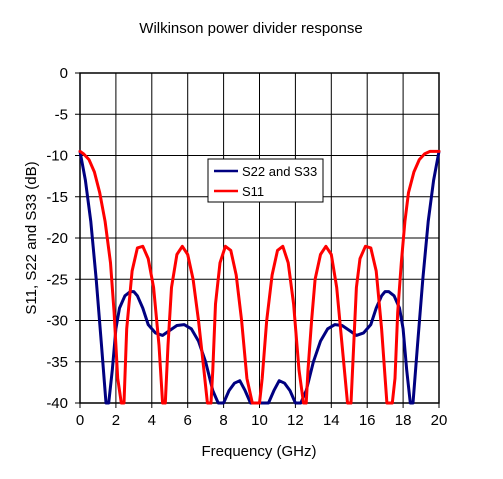 The width and height of the screenshot is (503, 479). I want to click on x-tick-label: 2, so click(116, 420).